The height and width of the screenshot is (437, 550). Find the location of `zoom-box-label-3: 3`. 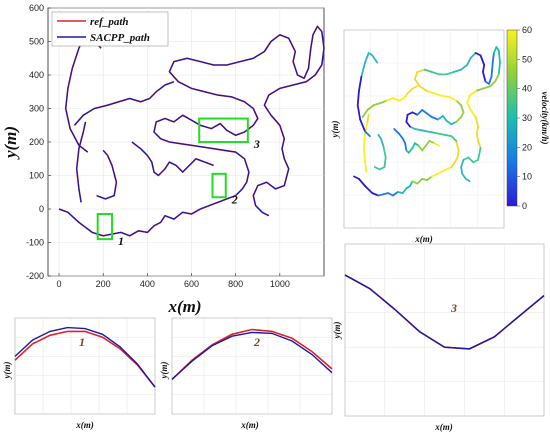

zoom-box-label-3: 3 is located at coordinates (256, 144).